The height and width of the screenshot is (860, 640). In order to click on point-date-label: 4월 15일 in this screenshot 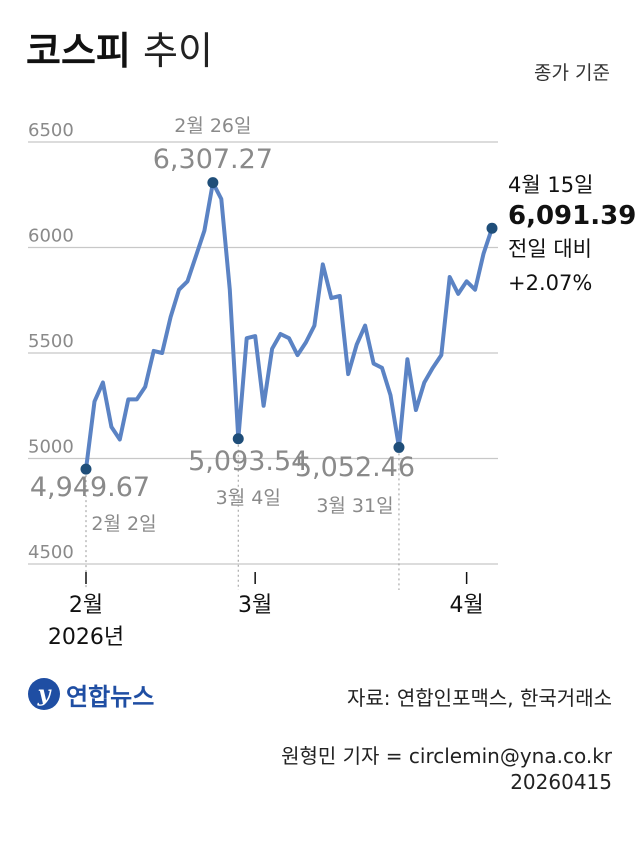, I will do `click(550, 185)`.